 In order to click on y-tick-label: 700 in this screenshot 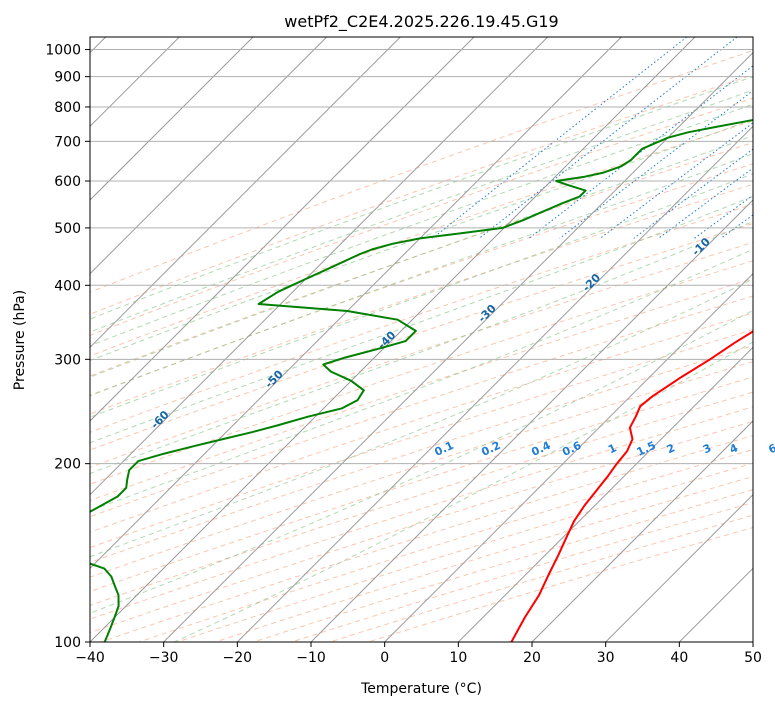, I will do `click(67, 142)`.